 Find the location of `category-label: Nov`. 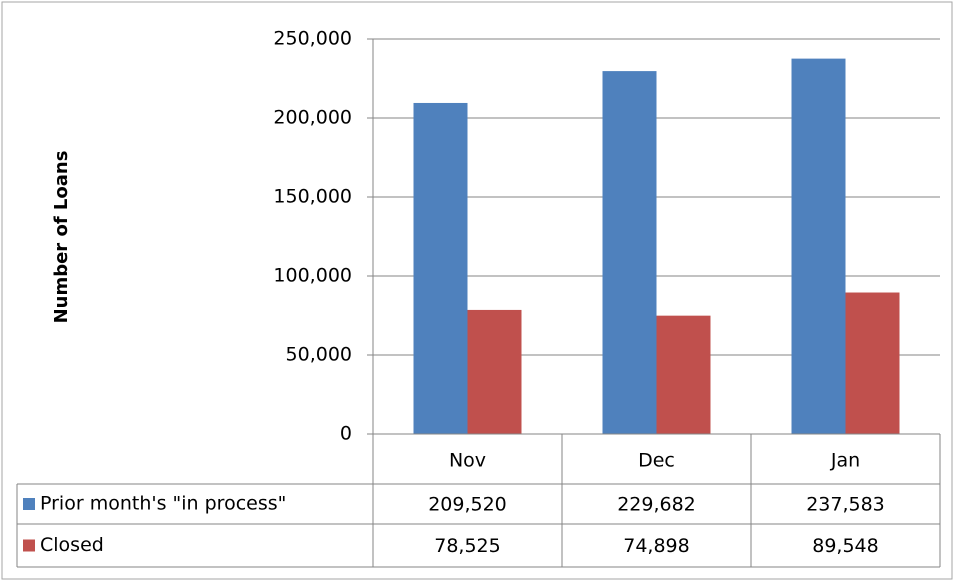

category-label: Nov is located at coordinates (467, 461).